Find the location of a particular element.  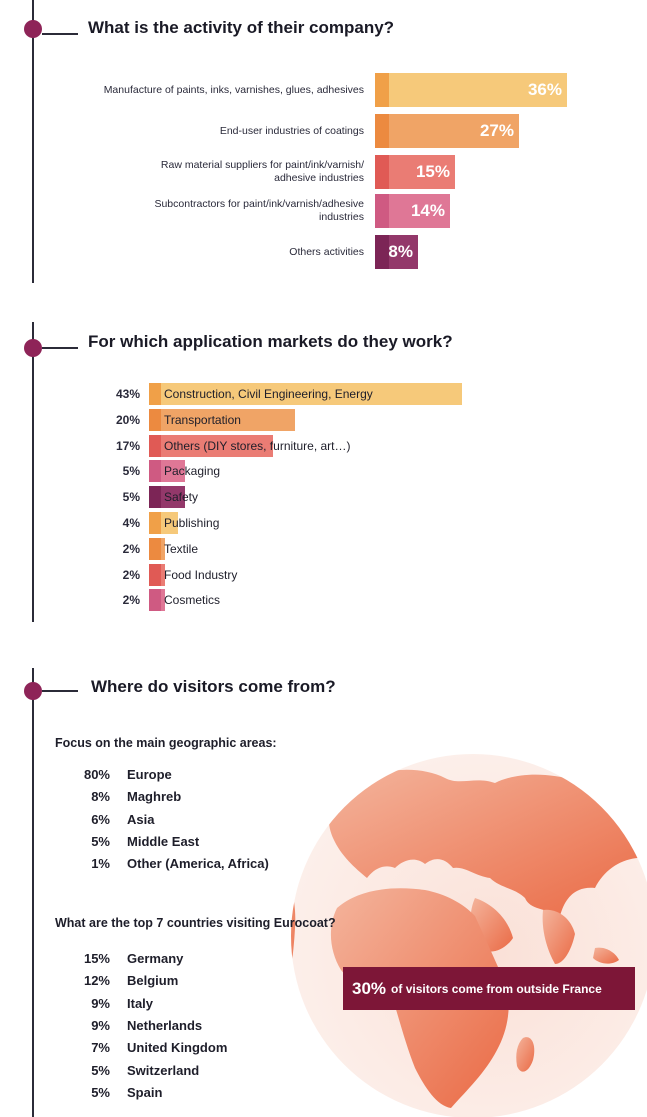

market-percentage: 43% is located at coordinates (127, 394).